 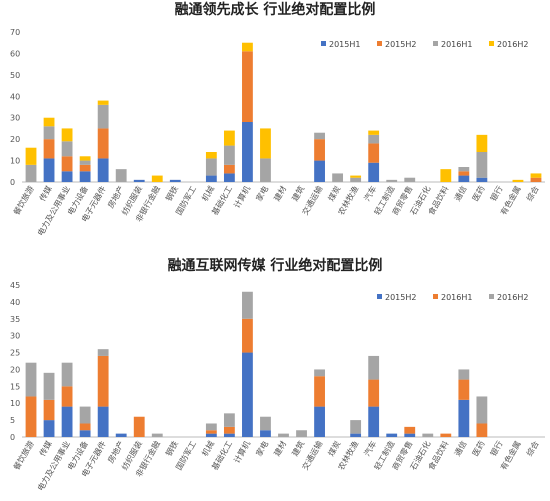 I want to click on legend-label: 2015H2, so click(x=400, y=297).